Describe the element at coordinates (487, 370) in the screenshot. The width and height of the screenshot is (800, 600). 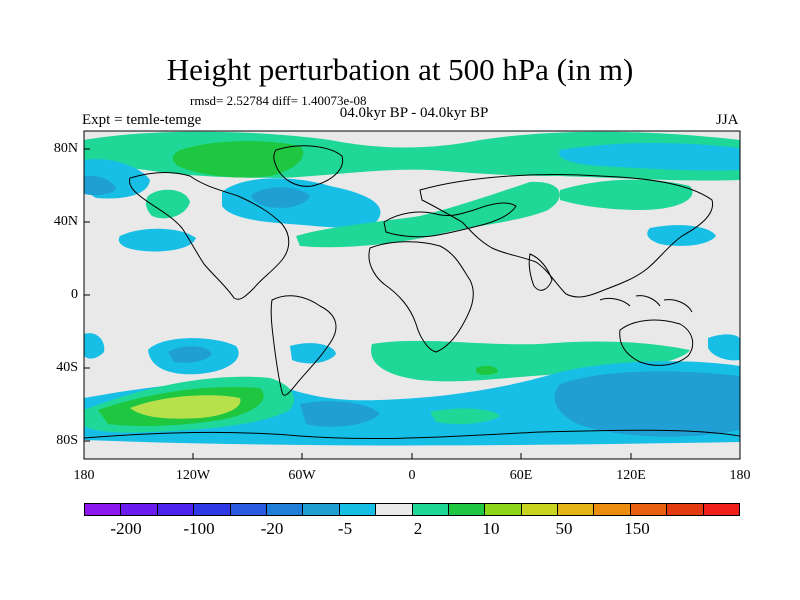
I see `contour-sind-darkgreen` at that location.